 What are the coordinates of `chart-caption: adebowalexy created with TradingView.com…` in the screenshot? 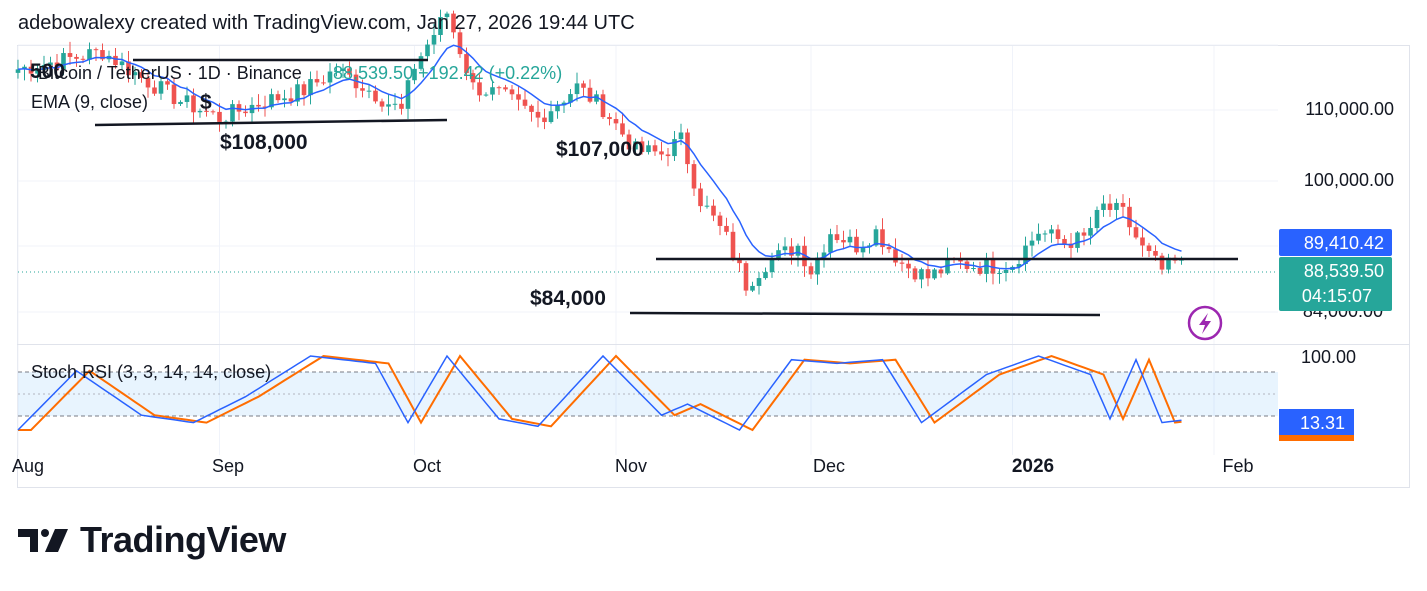 It's located at (326, 23).